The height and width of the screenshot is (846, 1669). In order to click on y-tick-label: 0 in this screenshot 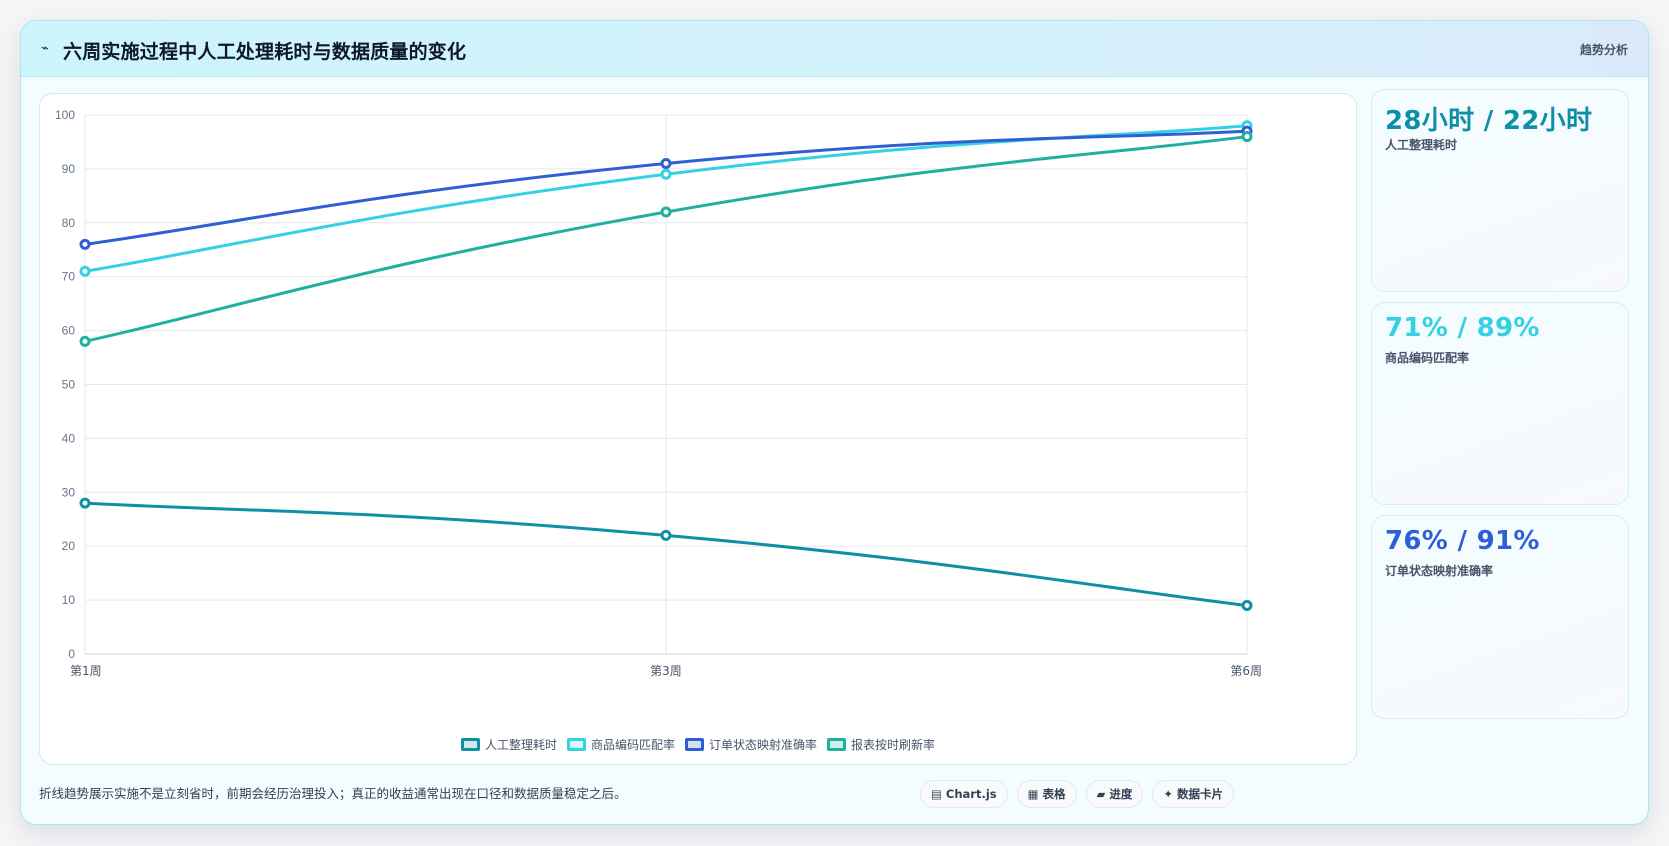, I will do `click(71, 654)`.